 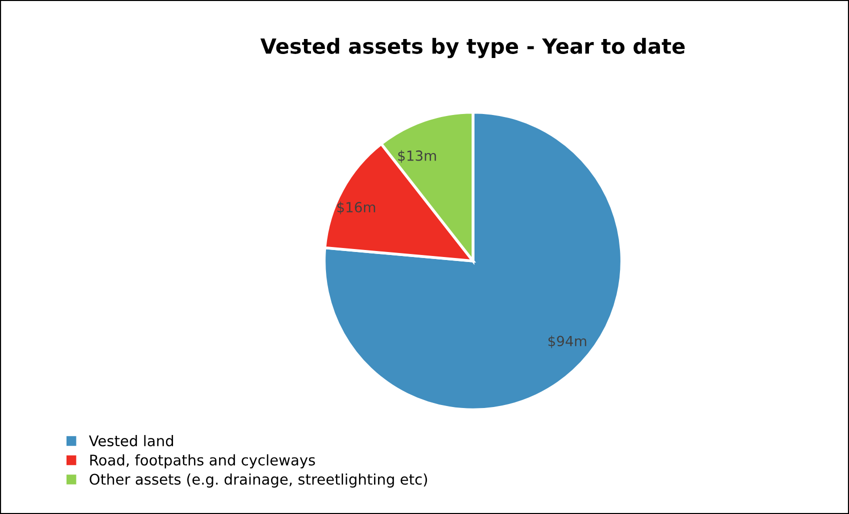 What do you see at coordinates (472, 48) in the screenshot?
I see `chart-title: Vested assets by type - Year to date` at bounding box center [472, 48].